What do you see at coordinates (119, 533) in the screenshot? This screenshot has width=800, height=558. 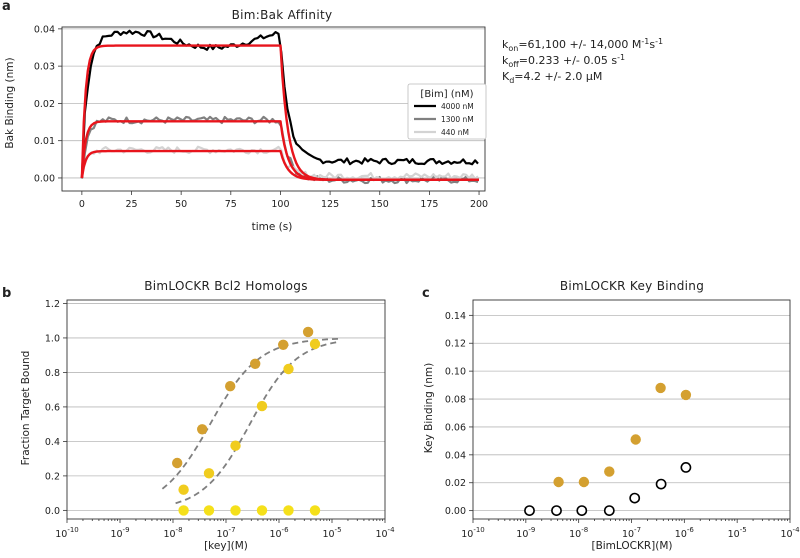 I see `chart-b-xtick-label: 10⁻⁹` at bounding box center [119, 533].